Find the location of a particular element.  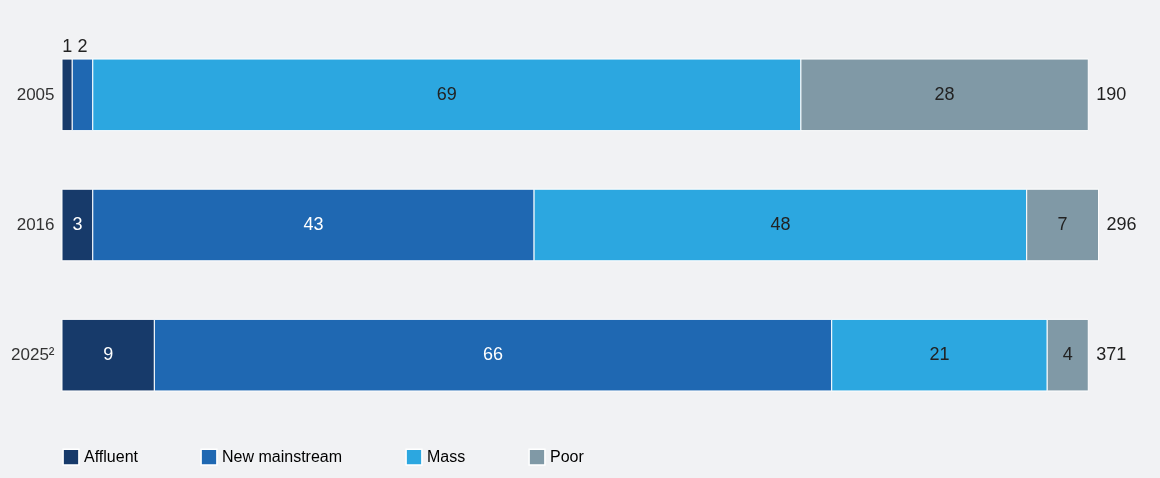

text: 296 is located at coordinates (1121, 224).